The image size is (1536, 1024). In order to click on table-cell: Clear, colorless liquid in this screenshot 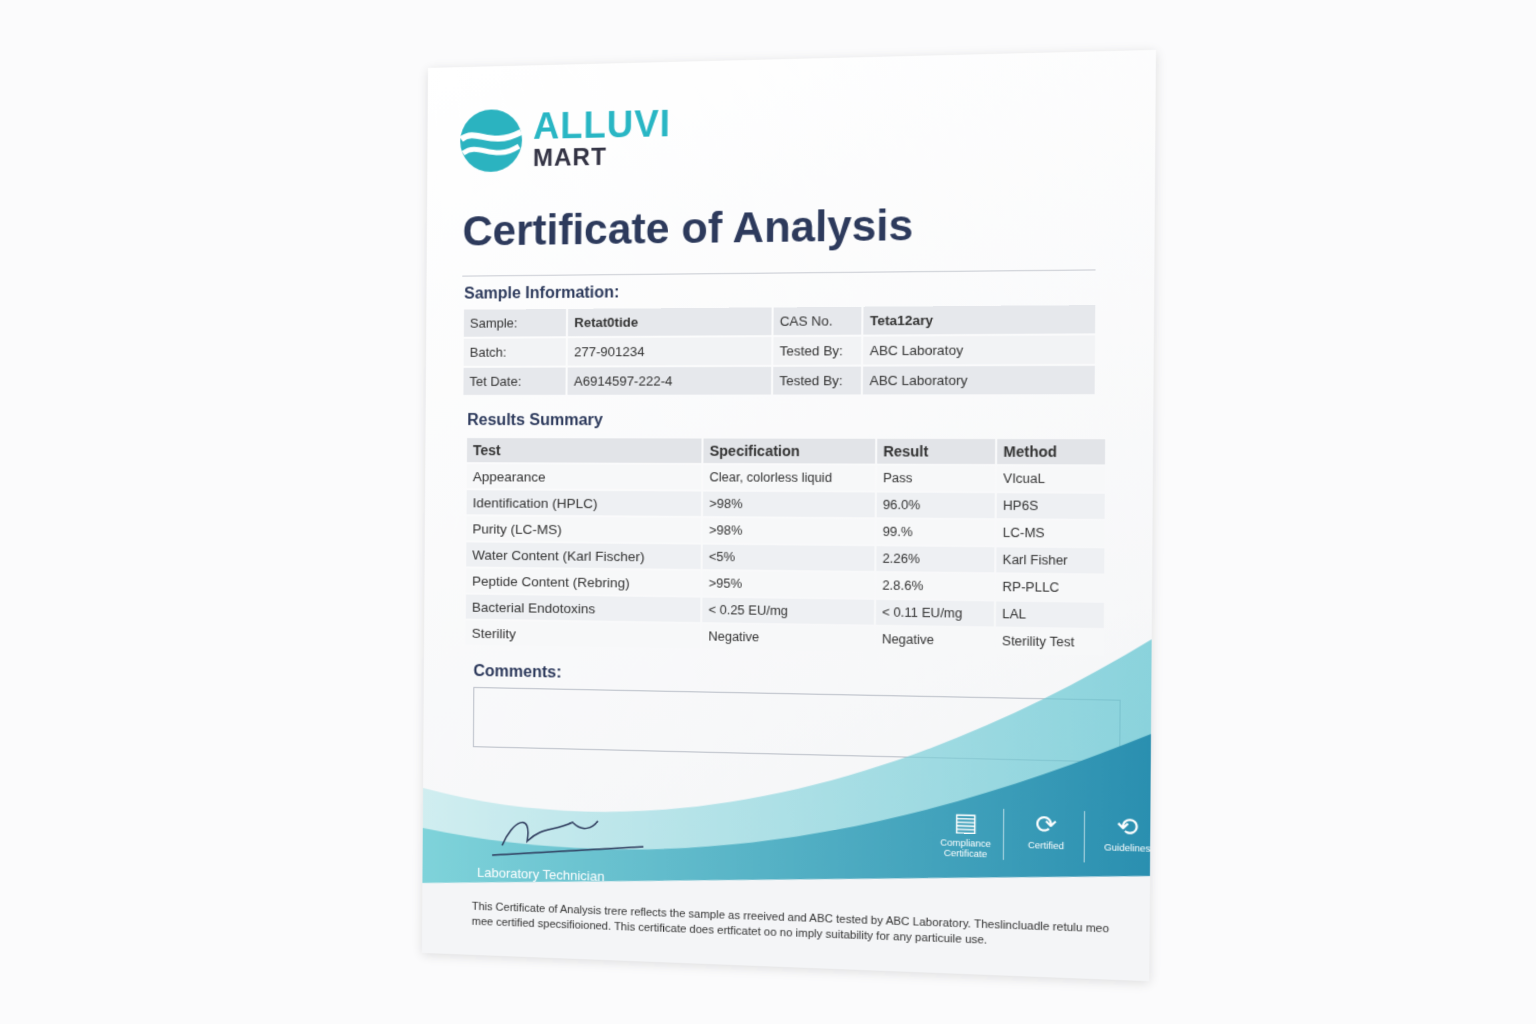, I will do `click(789, 478)`.